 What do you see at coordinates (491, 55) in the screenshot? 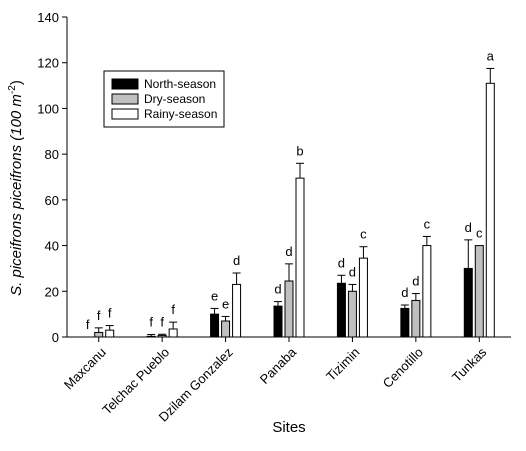
I see `significance-letter: a` at bounding box center [491, 55].